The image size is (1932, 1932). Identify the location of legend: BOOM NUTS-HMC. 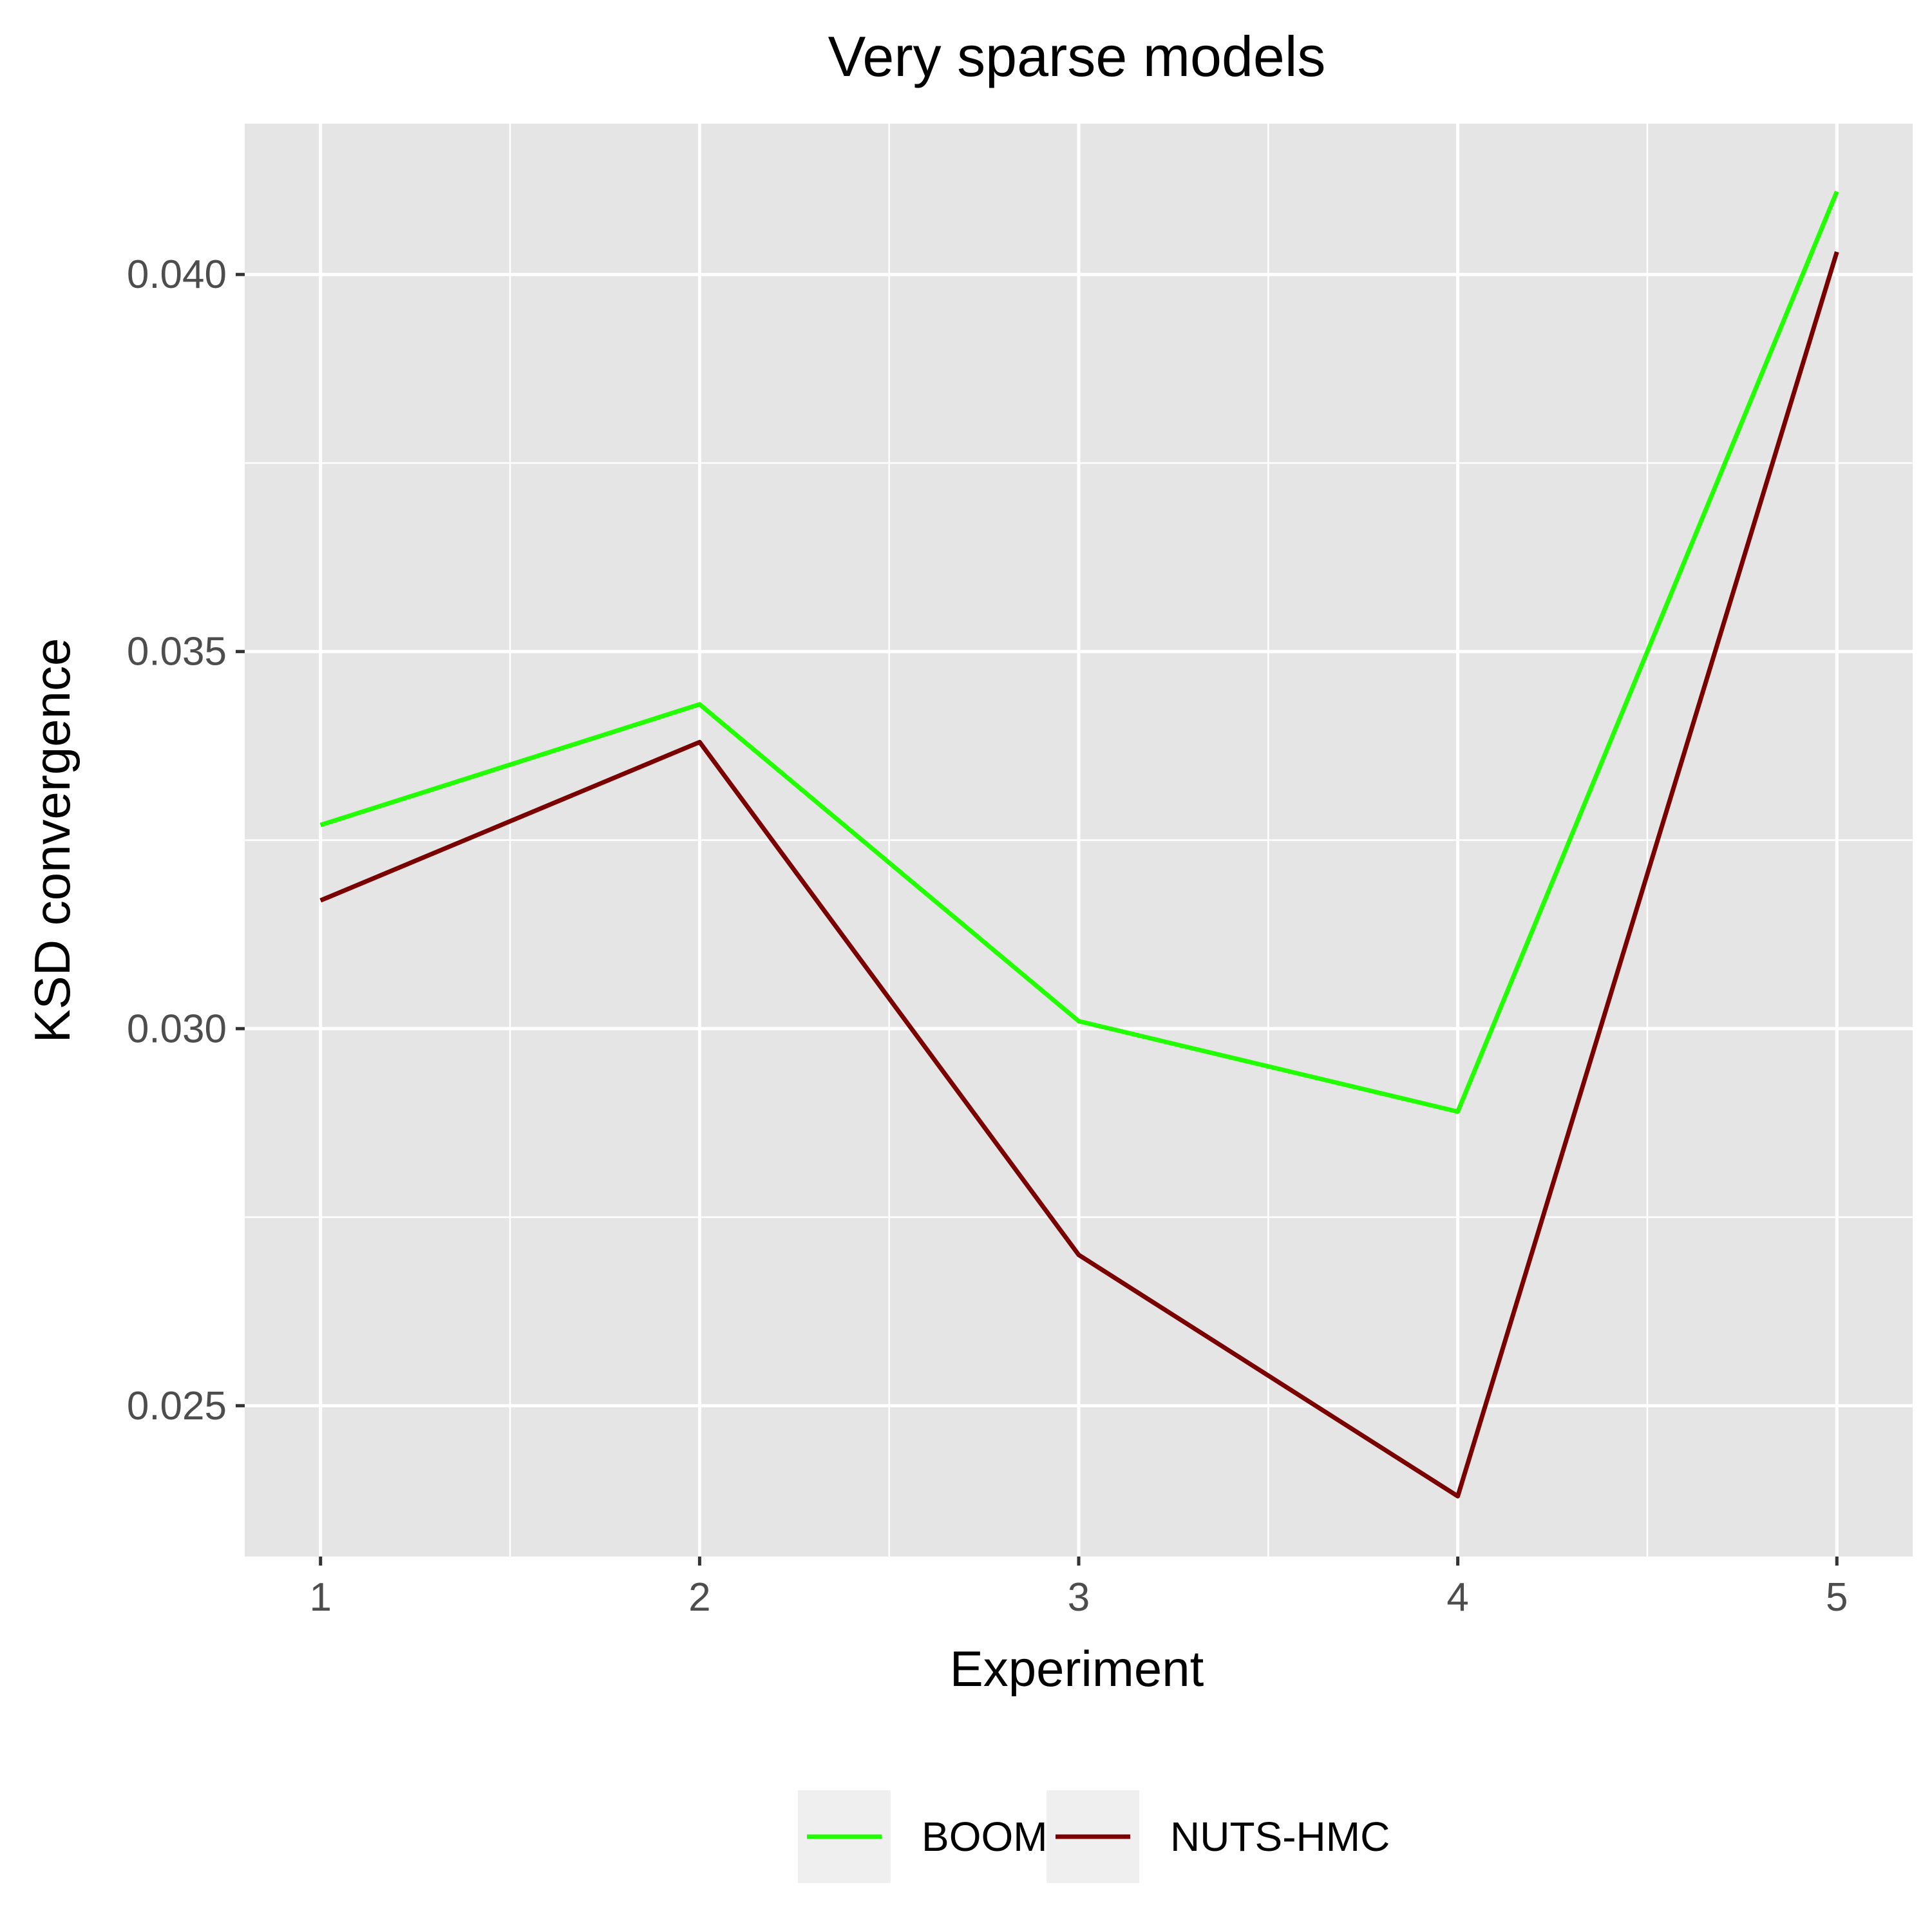
(1094, 1836).